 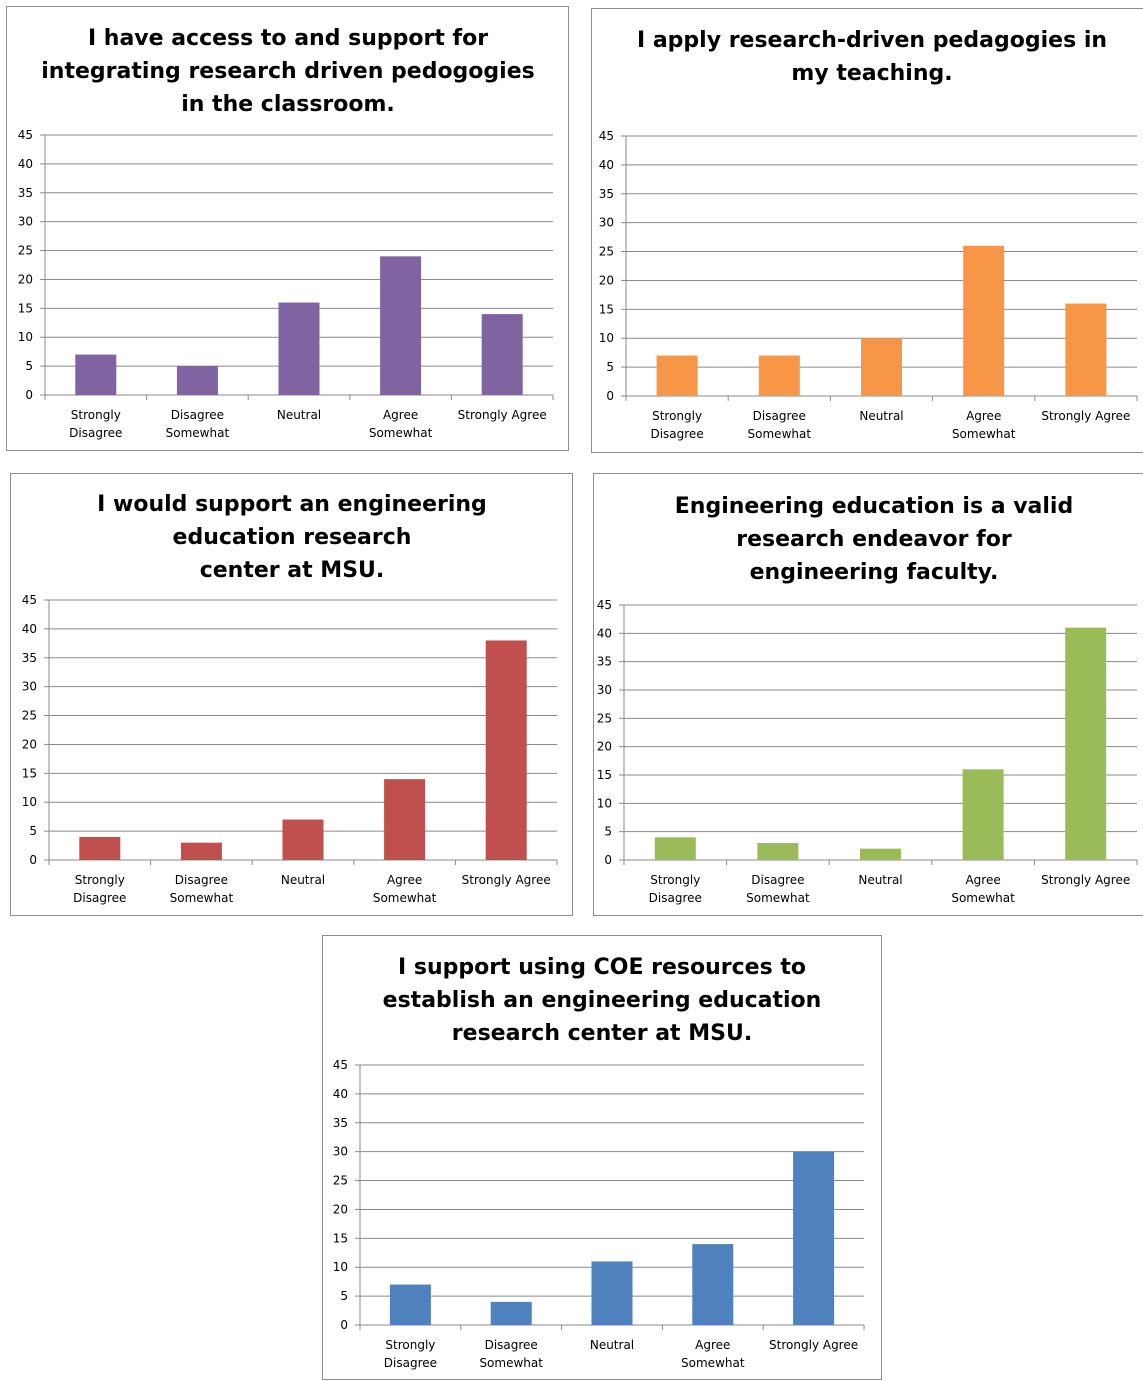 What do you see at coordinates (874, 539) in the screenshot?
I see `chart-title-line: research endeavor for` at bounding box center [874, 539].